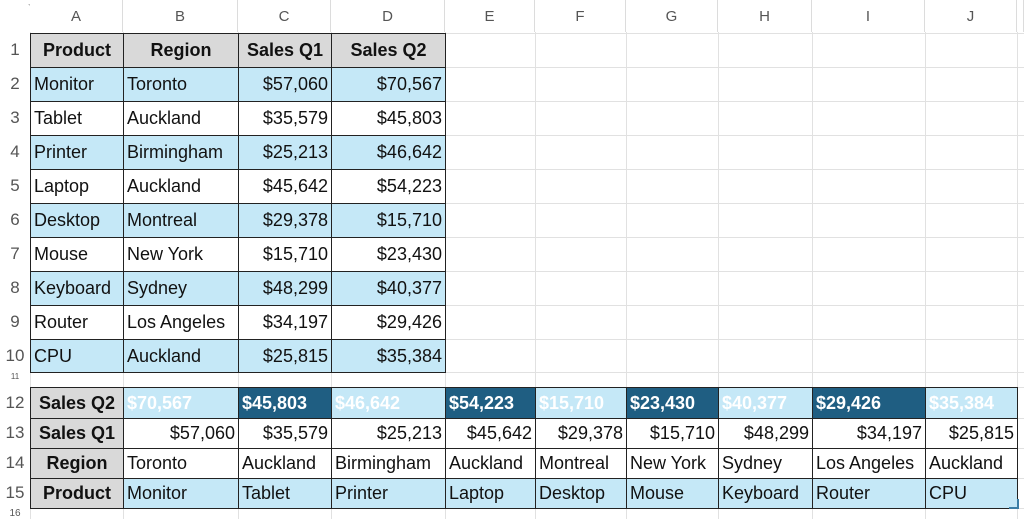 This screenshot has height=520, width=1024. Describe the element at coordinates (76, 16) in the screenshot. I see `column-header-a: A` at that location.